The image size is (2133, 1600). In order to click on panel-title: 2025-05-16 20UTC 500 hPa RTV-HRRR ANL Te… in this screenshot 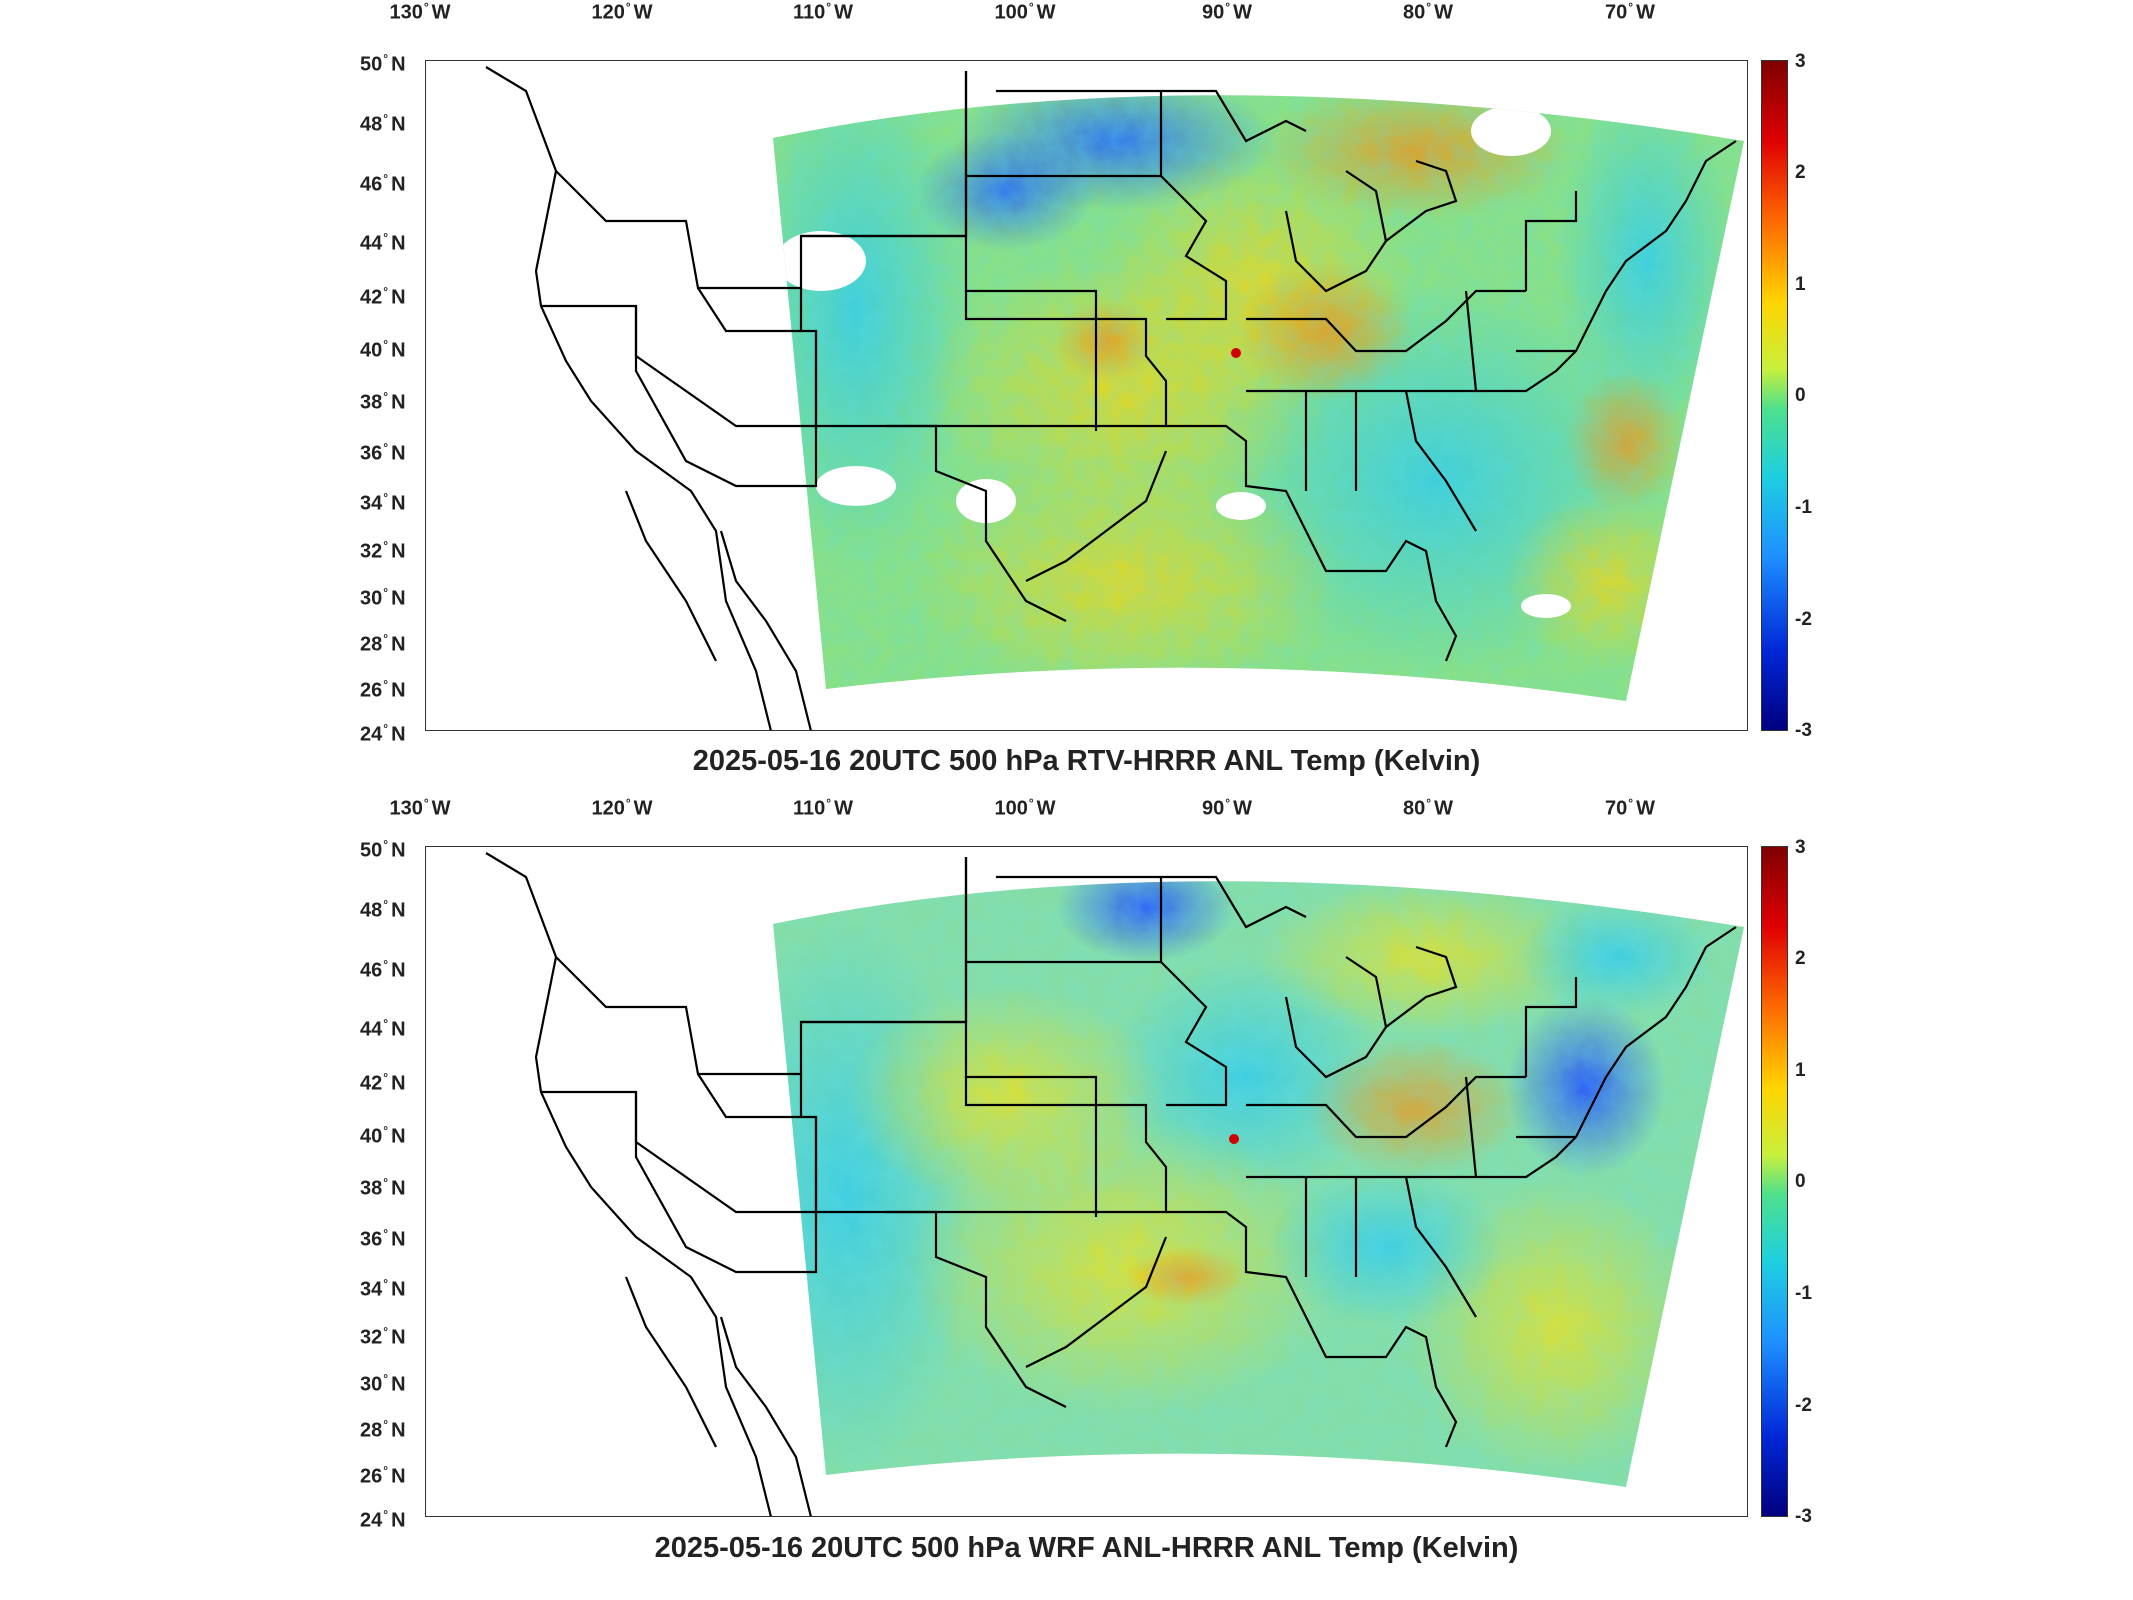, I will do `click(1086, 761)`.